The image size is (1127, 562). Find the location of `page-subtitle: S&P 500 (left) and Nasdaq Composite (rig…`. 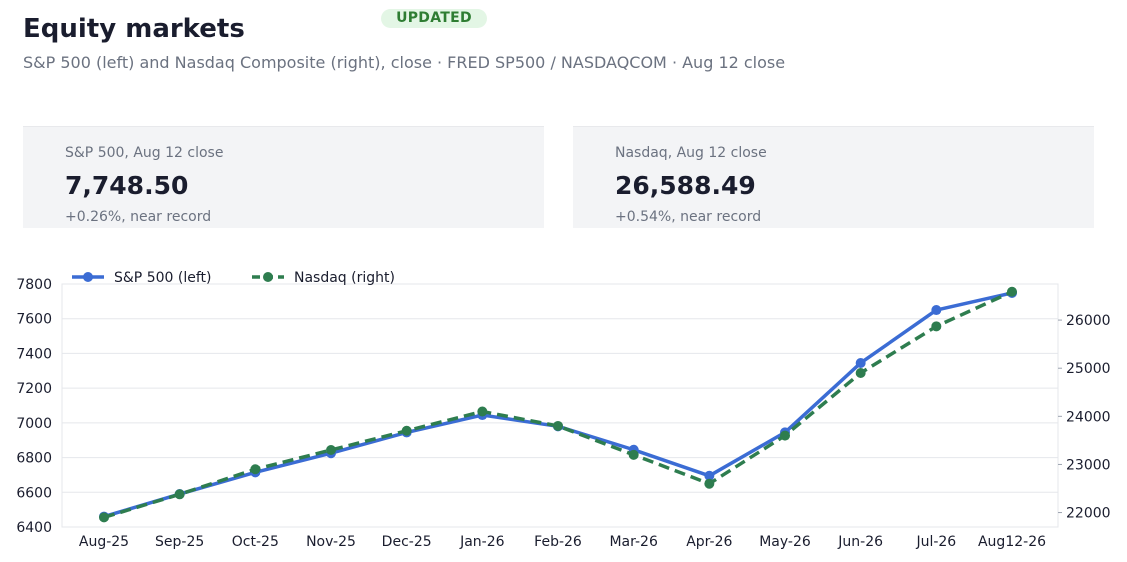

page-subtitle: S&P 500 (left) and Nasdaq Composite (rig… is located at coordinates (404, 62).